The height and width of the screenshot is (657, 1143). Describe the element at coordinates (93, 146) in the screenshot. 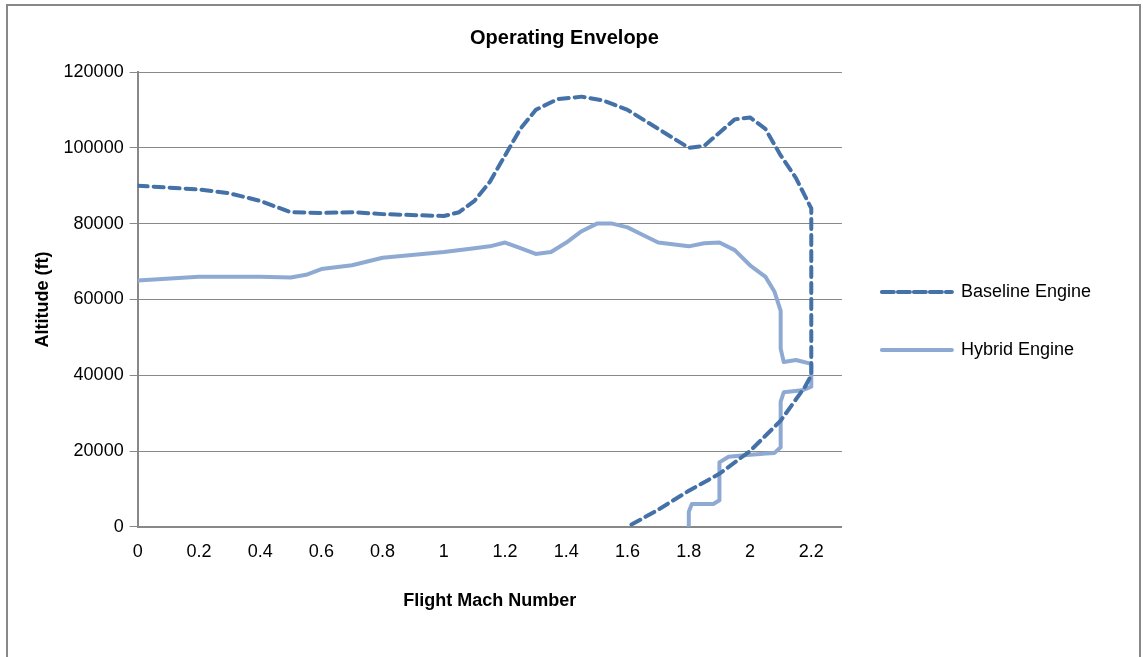

I see `y-tick-label: 100000` at that location.